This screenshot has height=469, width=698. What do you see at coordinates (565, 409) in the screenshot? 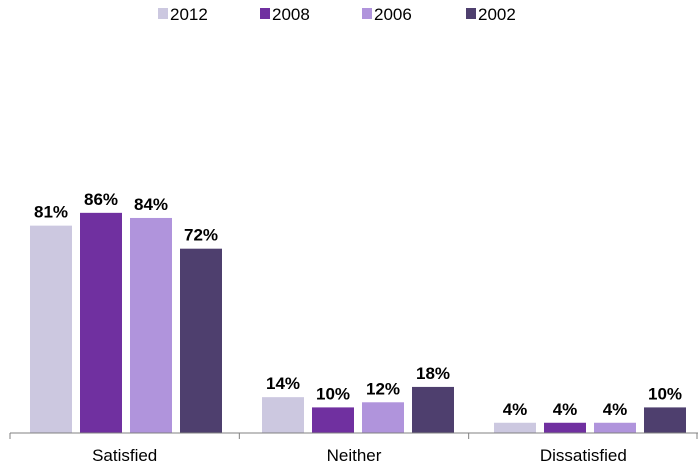
I see `data-label-dissatisfied-2008: 4%` at bounding box center [565, 409].